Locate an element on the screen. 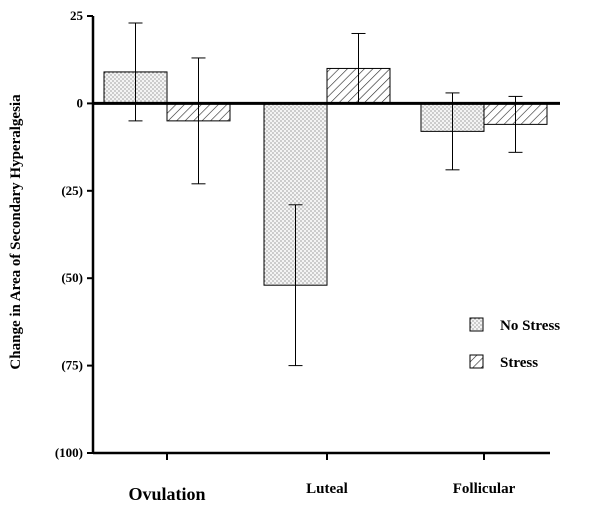 The image size is (589, 507). x-category-label-follicular: Follicular is located at coordinates (484, 489).